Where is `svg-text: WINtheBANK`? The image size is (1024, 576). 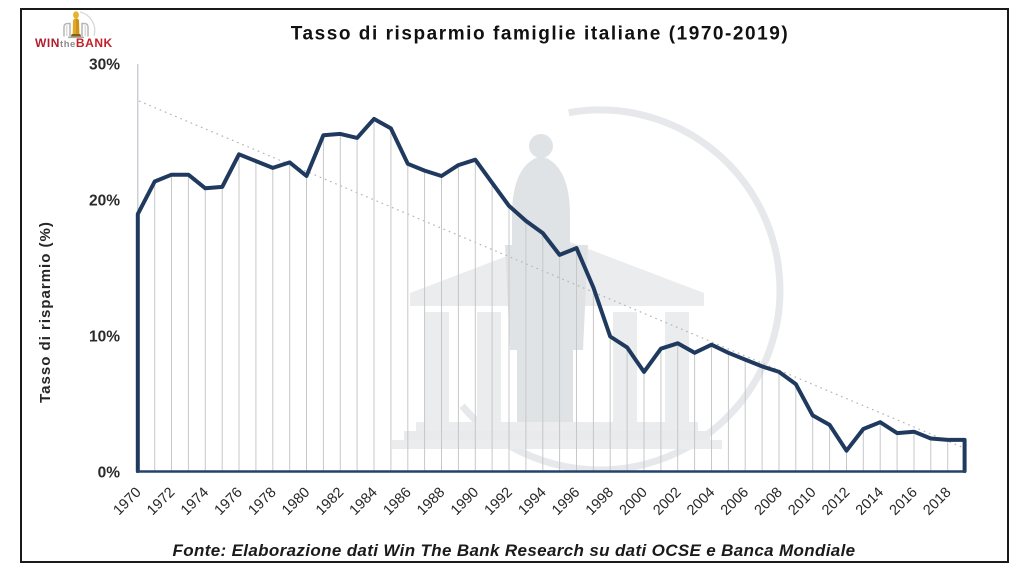
svg-text: WINtheBANK is located at coordinates (74, 43).